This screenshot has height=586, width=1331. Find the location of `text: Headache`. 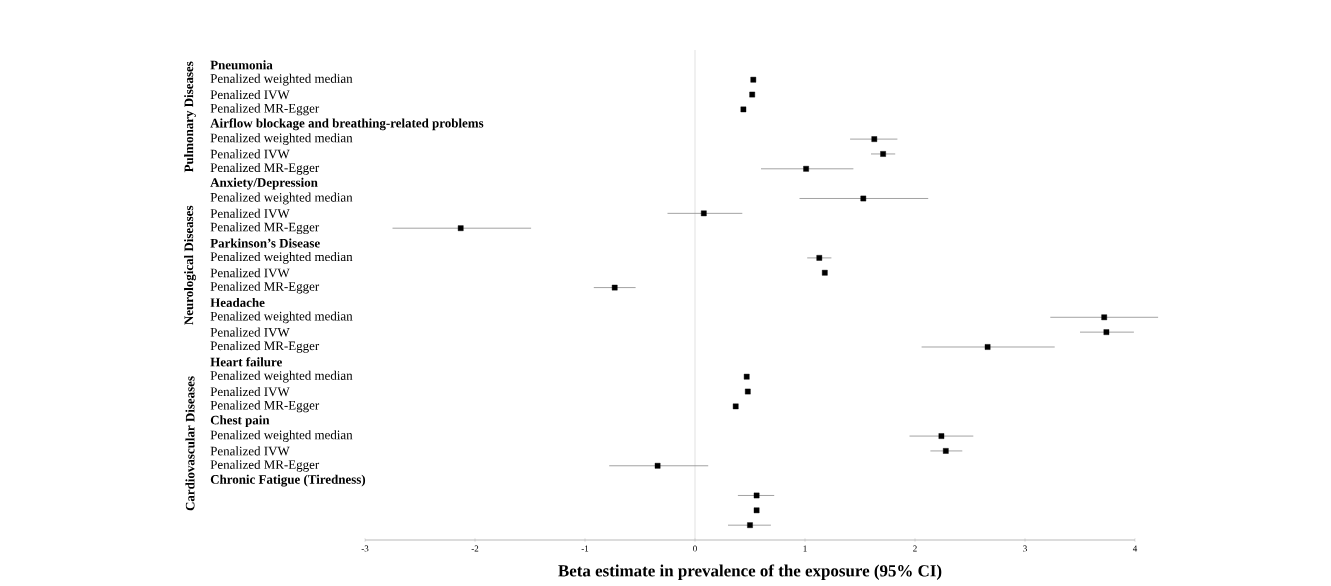

text: Headache is located at coordinates (237, 302).